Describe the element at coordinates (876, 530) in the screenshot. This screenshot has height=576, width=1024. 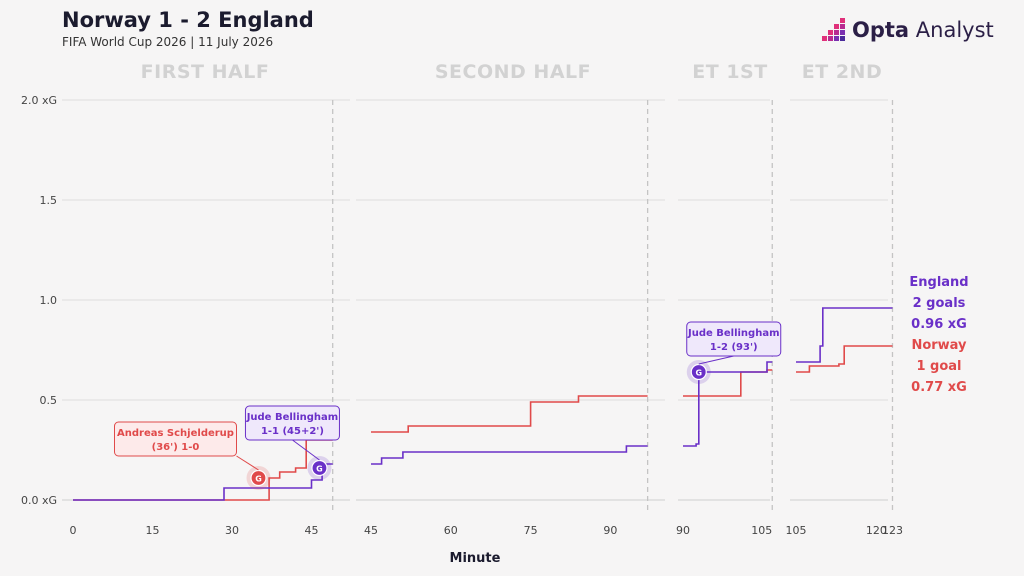
I see `x-tick-label: 120` at that location.